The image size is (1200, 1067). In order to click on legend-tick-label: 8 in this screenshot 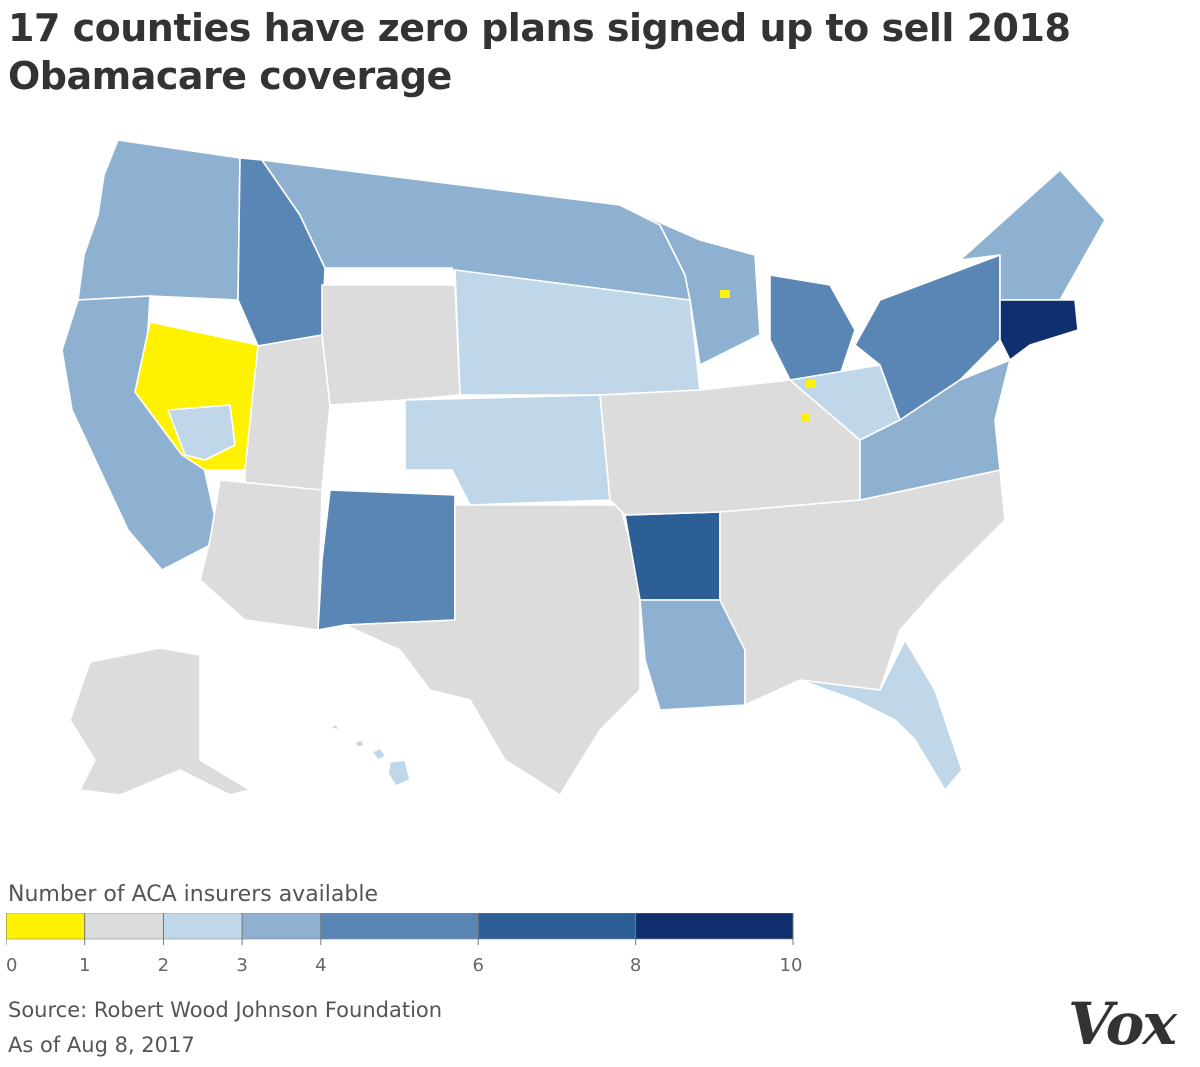, I will do `click(635, 965)`.